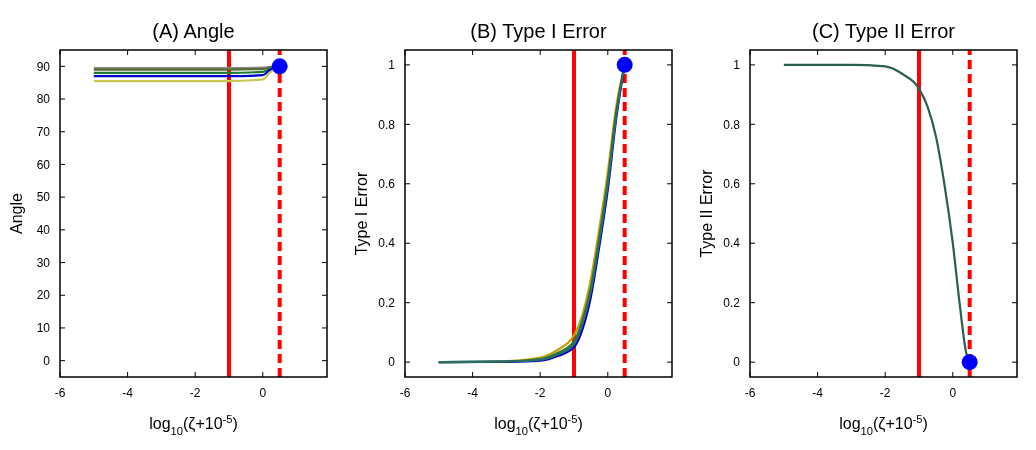 The image size is (1036, 450). I want to click on y-tick-label: 60, so click(43, 164).